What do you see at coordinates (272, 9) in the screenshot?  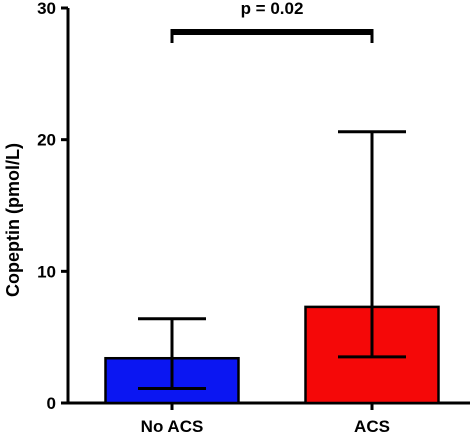 I see `significance-label: p = 0.02` at bounding box center [272, 9].